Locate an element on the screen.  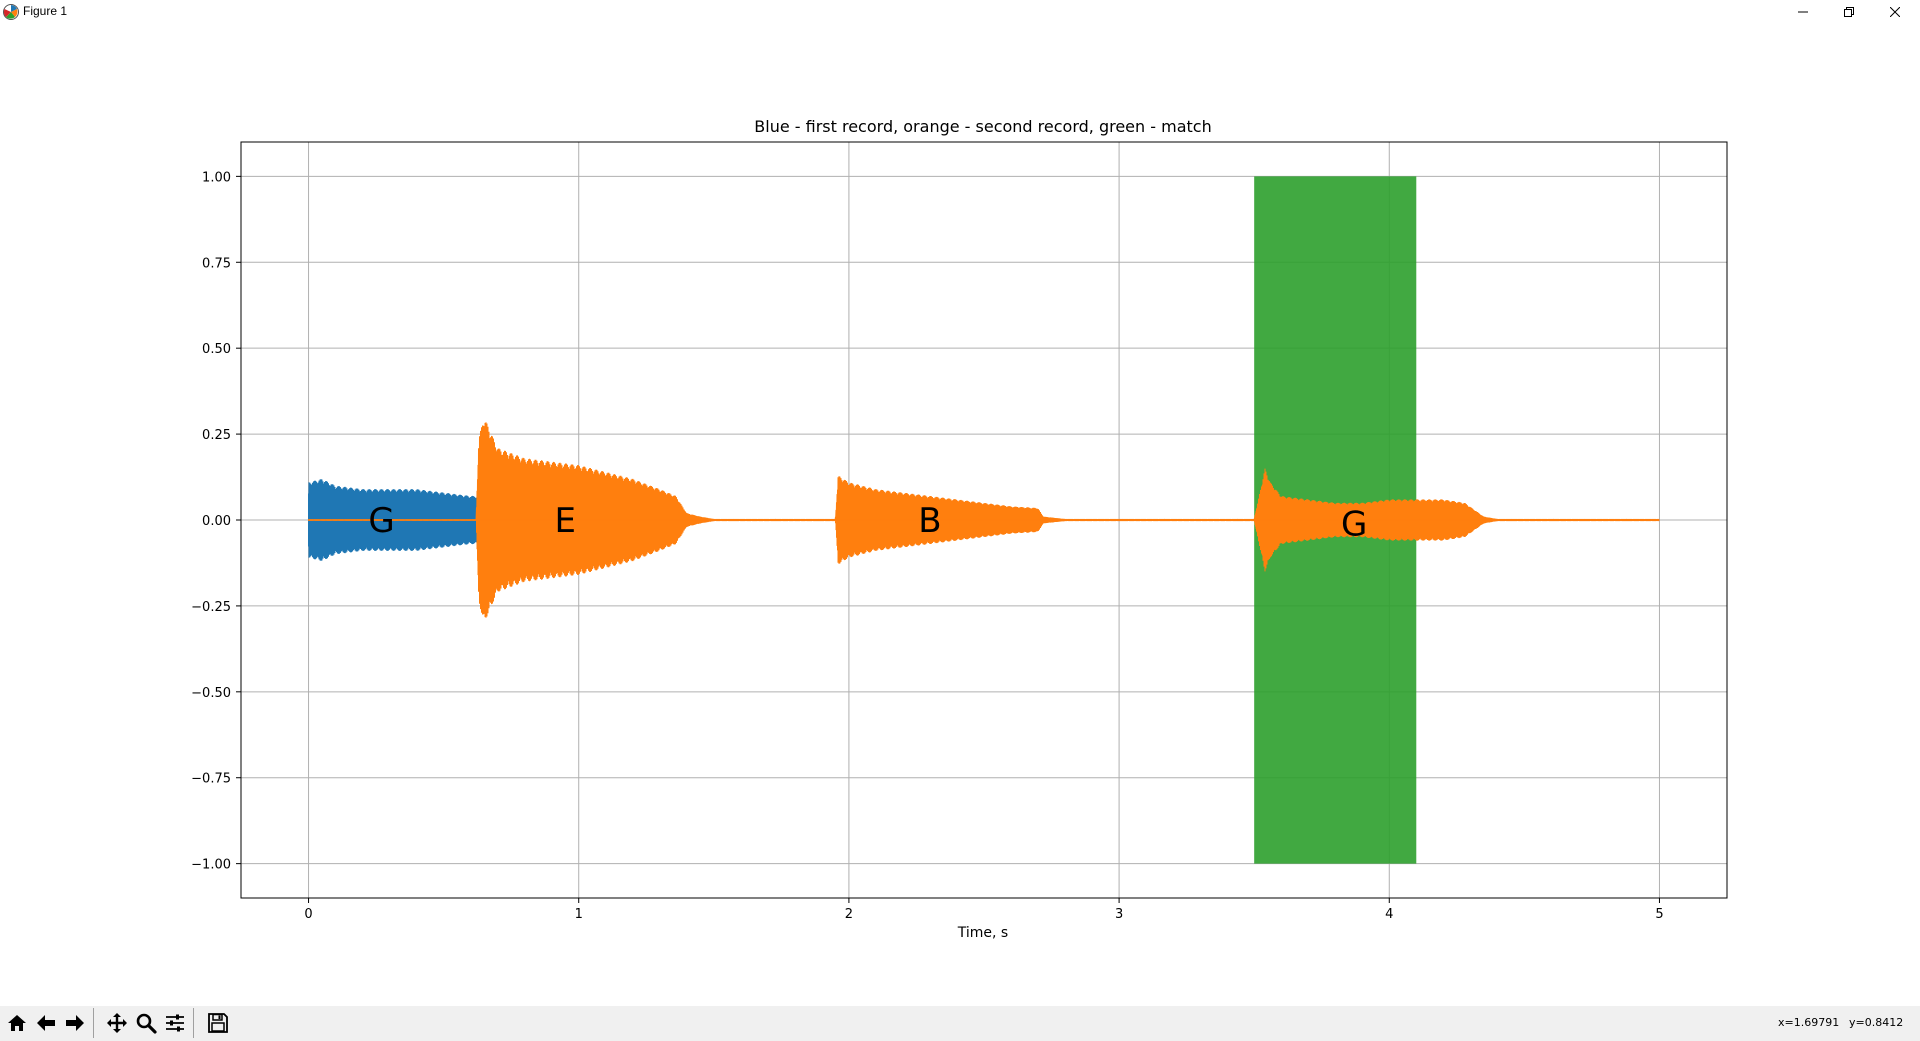
close-button is located at coordinates (1895, 12).